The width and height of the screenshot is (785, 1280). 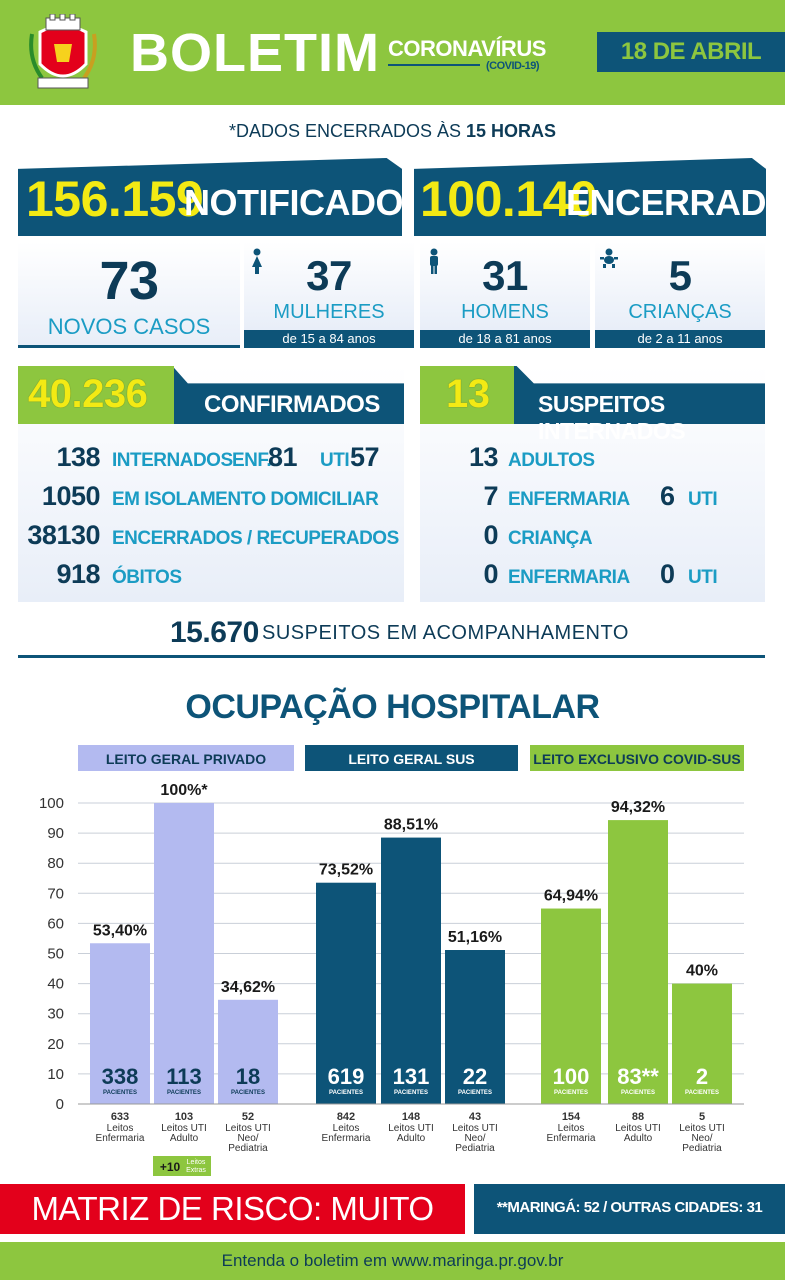 I want to click on chart-2-title: LEITO GERAL SUS, so click(x=411, y=759).